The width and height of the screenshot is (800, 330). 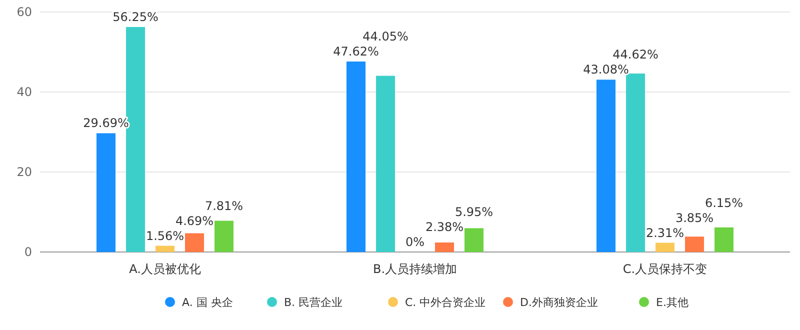 What do you see at coordinates (313, 302) in the screenshot?
I see `legend-label: B. 民营企业` at bounding box center [313, 302].